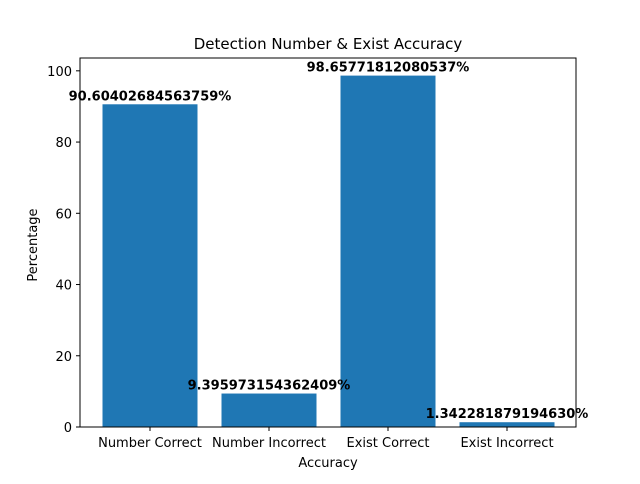 The width and height of the screenshot is (640, 484). I want to click on x-tick-label: Exist Incorrect, so click(506, 443).